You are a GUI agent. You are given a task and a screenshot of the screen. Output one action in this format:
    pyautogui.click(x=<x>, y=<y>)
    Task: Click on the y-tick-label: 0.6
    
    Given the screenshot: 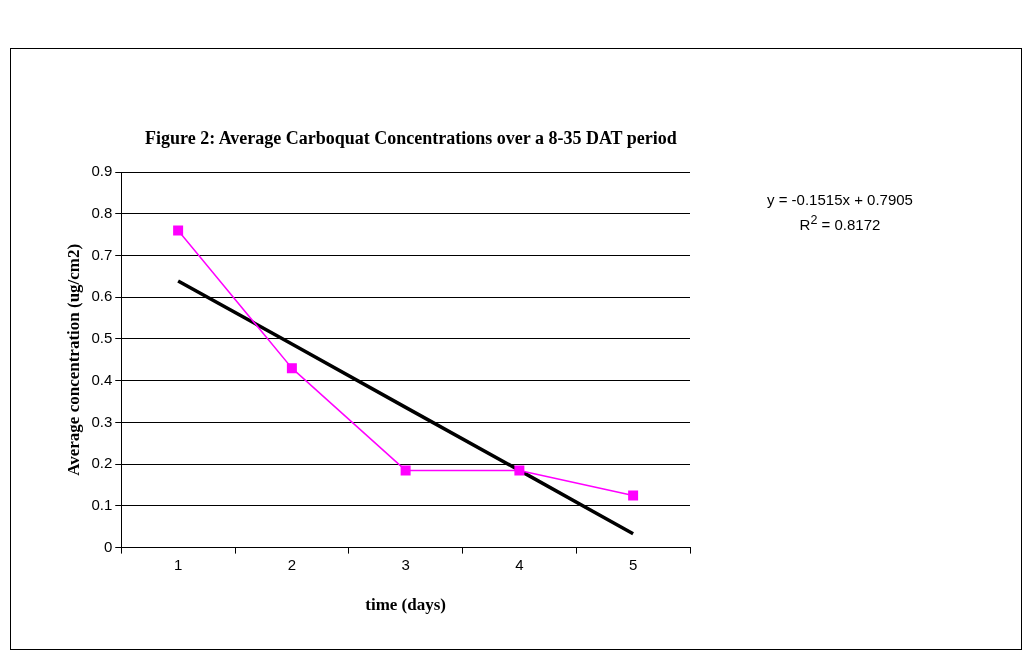 What is the action you would take?
    pyautogui.click(x=102, y=296)
    